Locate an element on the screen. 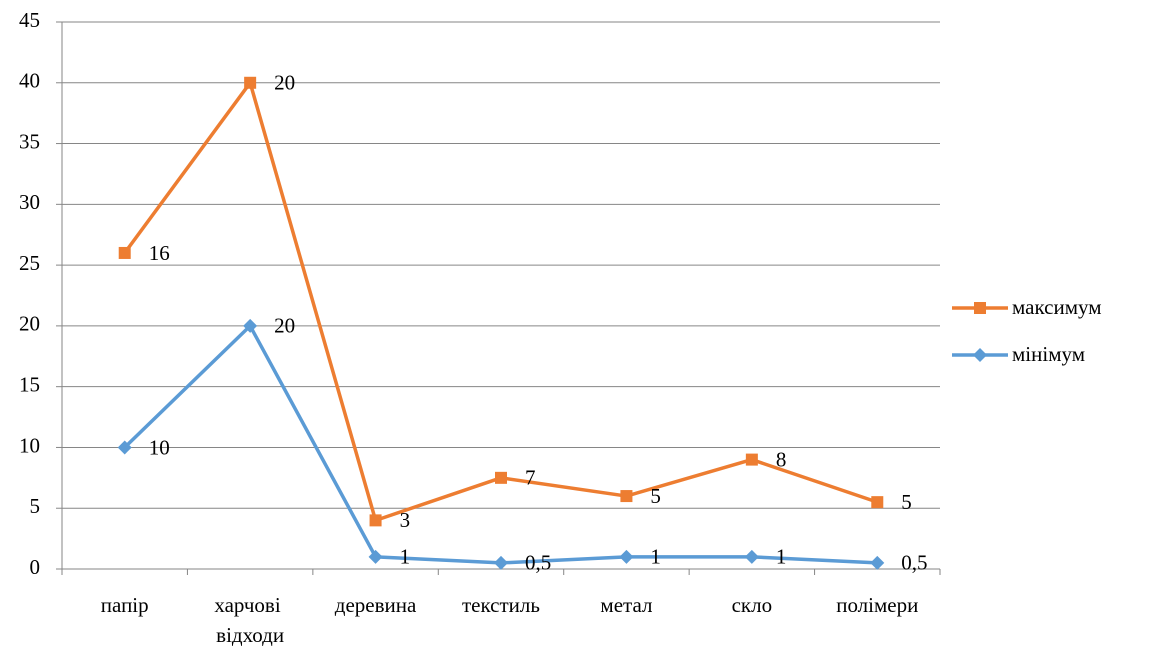  legend-label: максимум is located at coordinates (1057, 307).